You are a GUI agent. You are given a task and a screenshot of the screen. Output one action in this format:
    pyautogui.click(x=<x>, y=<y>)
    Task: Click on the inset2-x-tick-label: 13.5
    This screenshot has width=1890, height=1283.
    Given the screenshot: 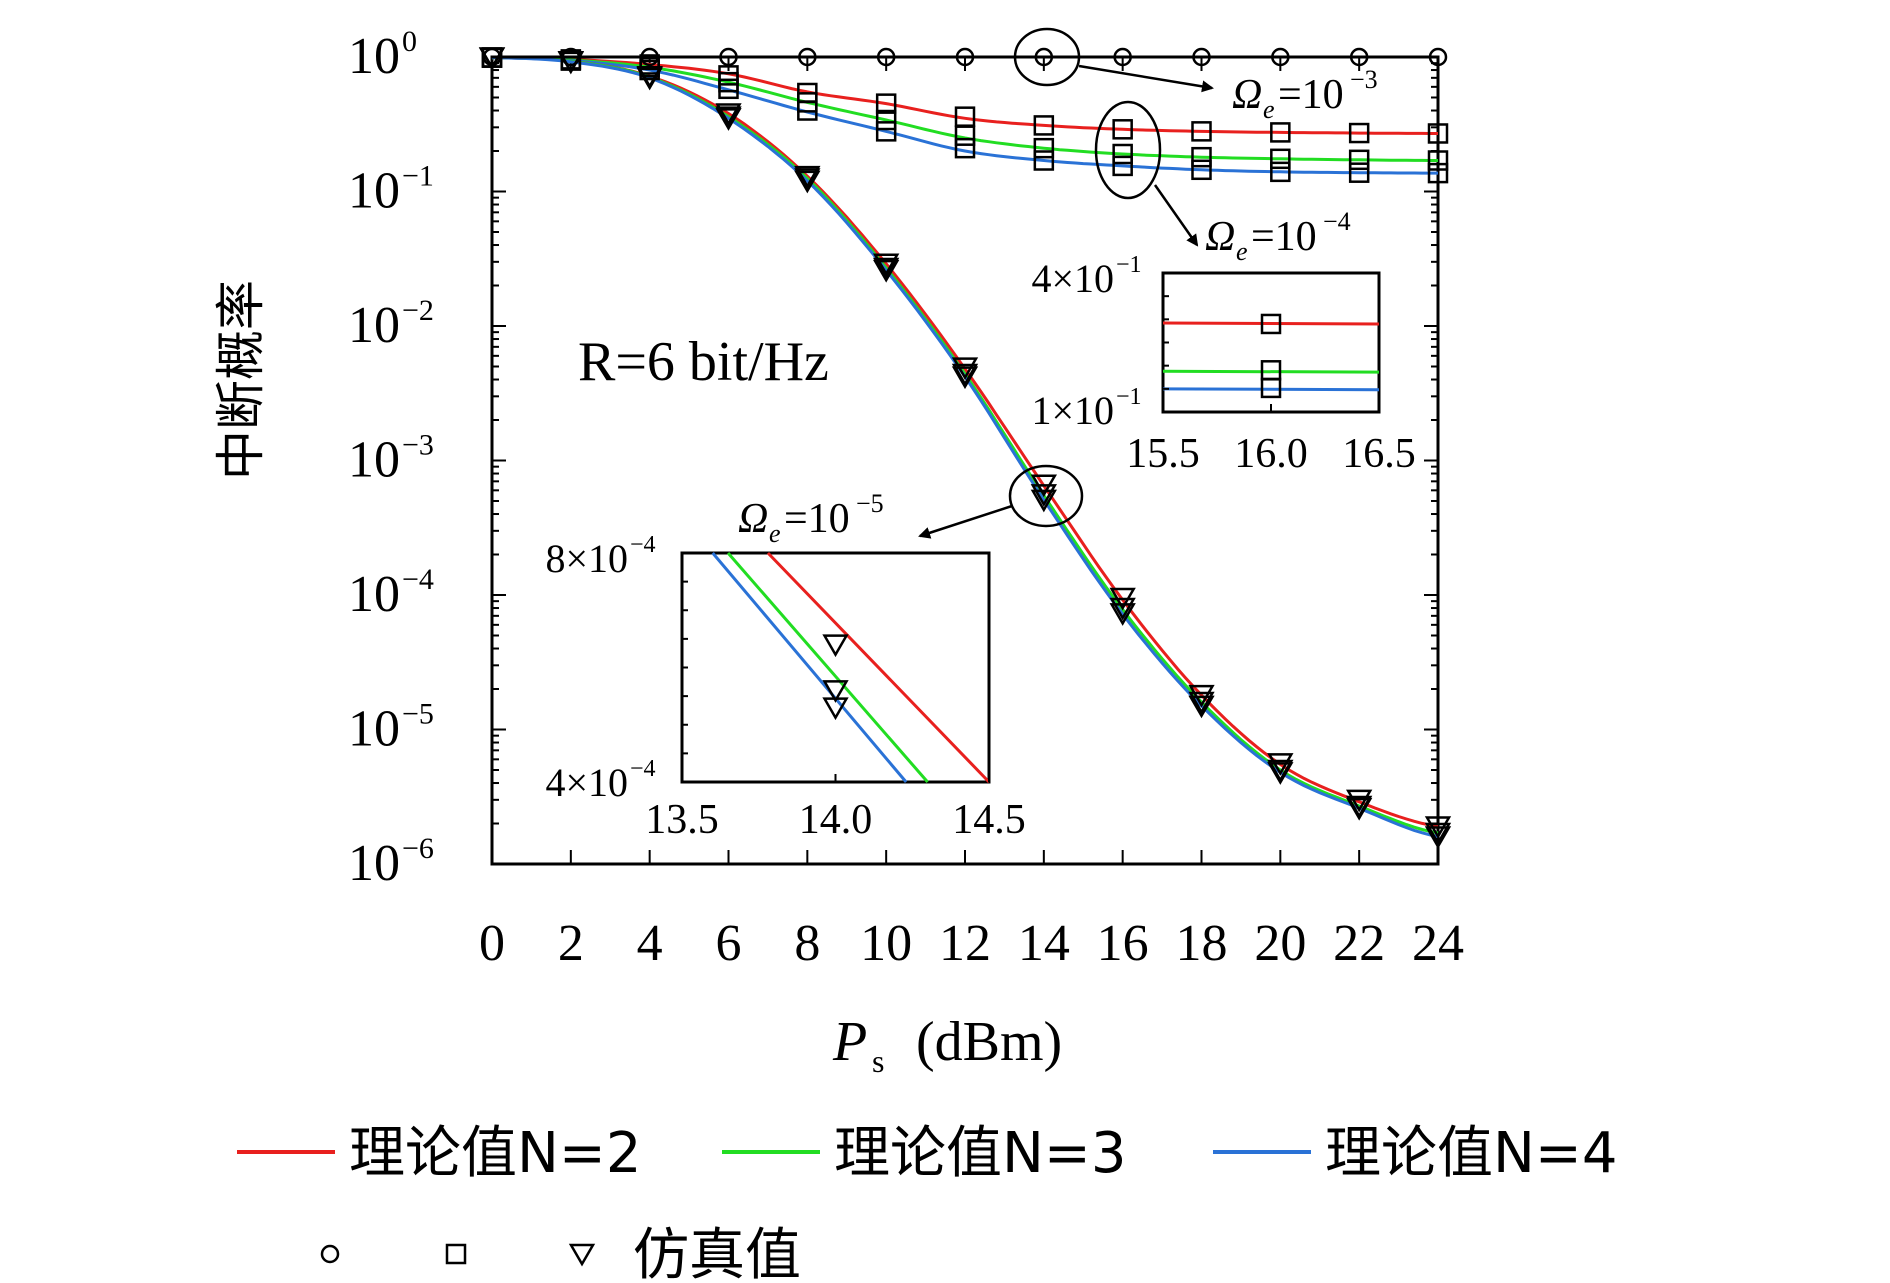 What is the action you would take?
    pyautogui.click(x=682, y=820)
    